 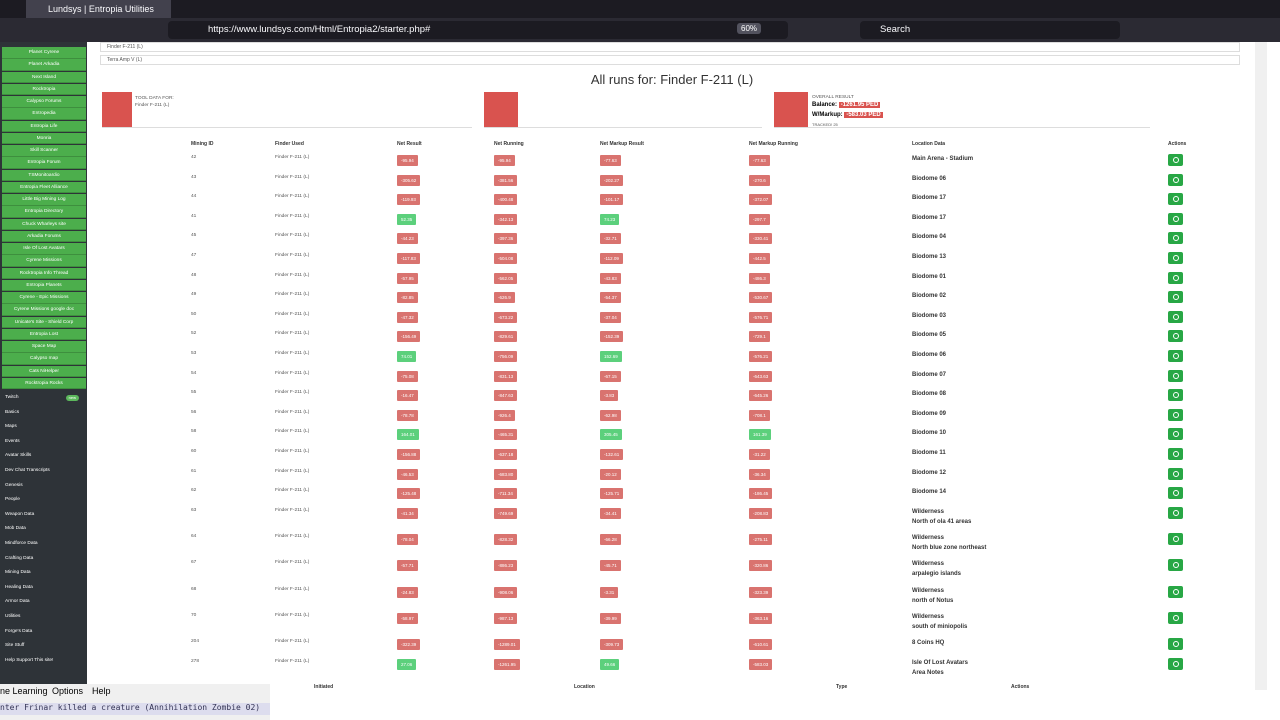 I want to click on value-badge: -831.13, so click(x=506, y=376).